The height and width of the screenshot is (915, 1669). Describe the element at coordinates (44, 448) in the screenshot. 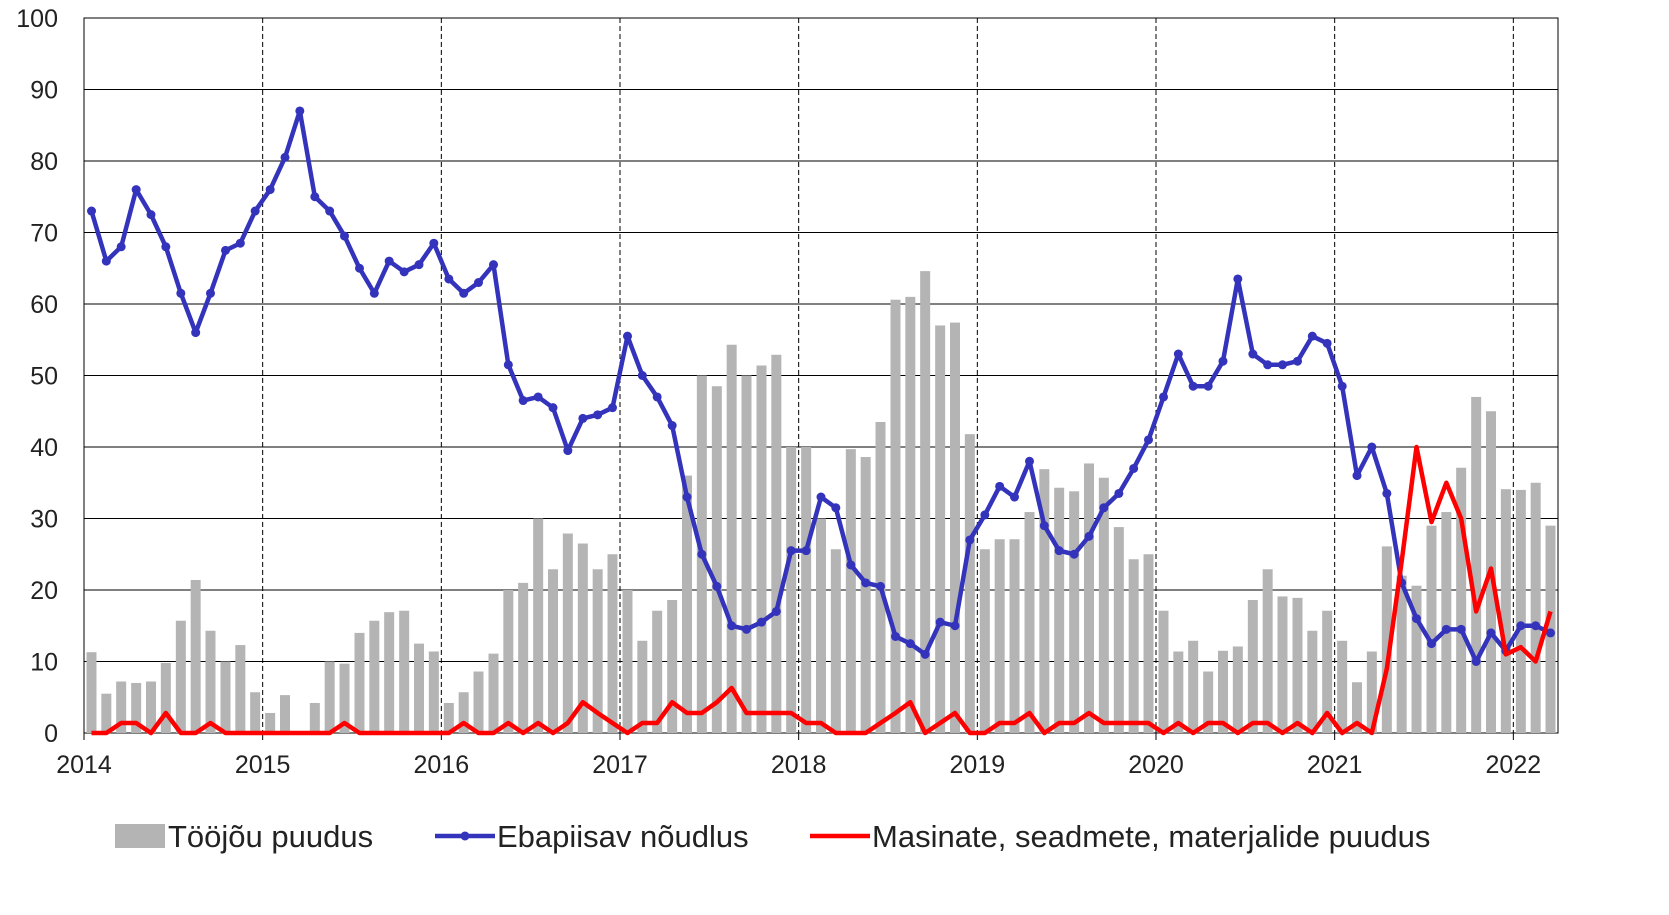

I see `y-tick-label: 40` at that location.